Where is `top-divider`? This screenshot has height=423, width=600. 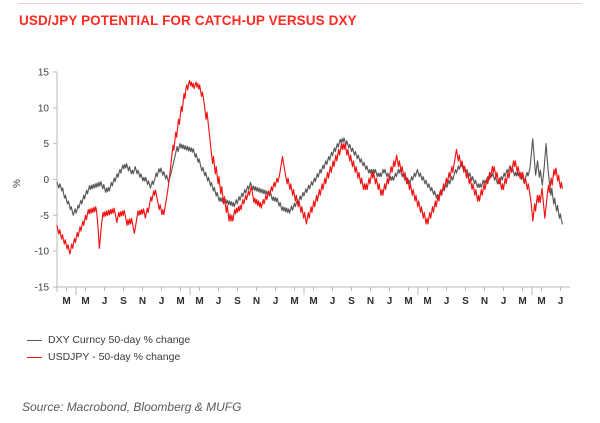
top-divider is located at coordinates (300, 3).